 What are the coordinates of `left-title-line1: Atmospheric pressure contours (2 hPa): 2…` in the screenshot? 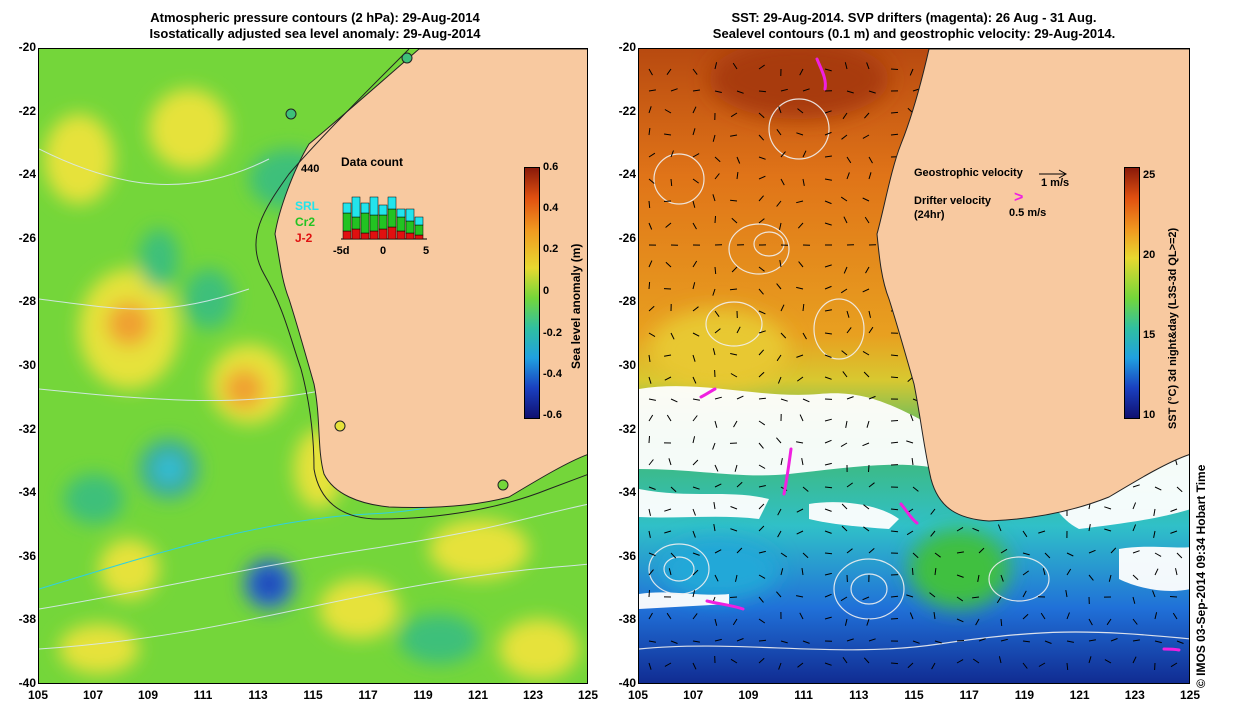 It's located at (315, 17).